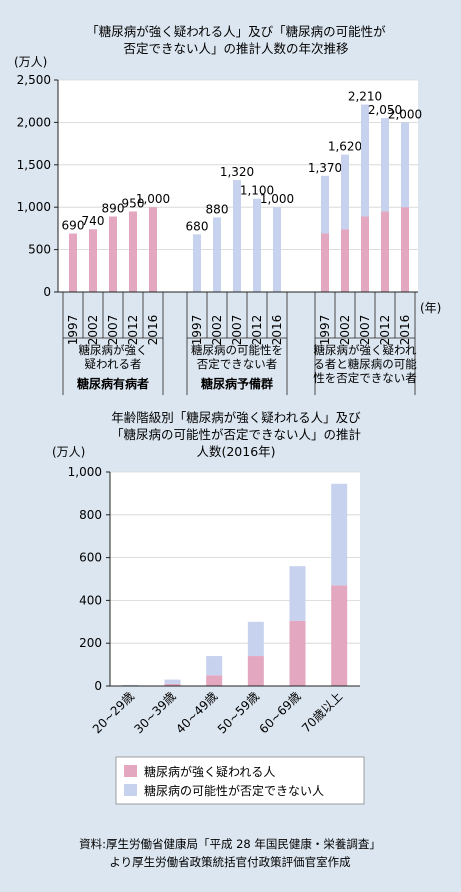  Describe the element at coordinates (196, 712) in the screenshot. I see `chart2-category-label: 40~49歳` at that location.